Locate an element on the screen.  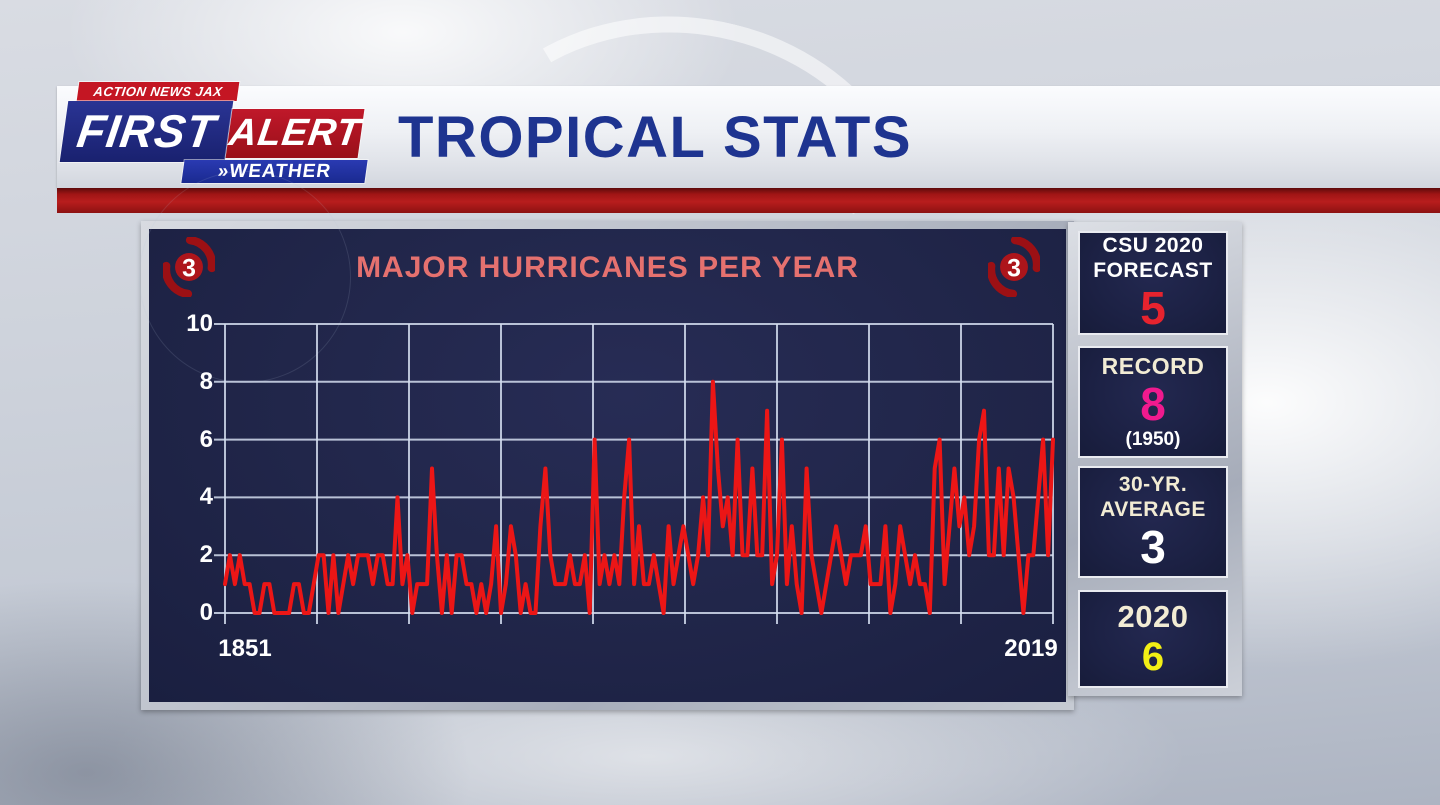
stat-panel-2020: 2020 6 is located at coordinates (1153, 639).